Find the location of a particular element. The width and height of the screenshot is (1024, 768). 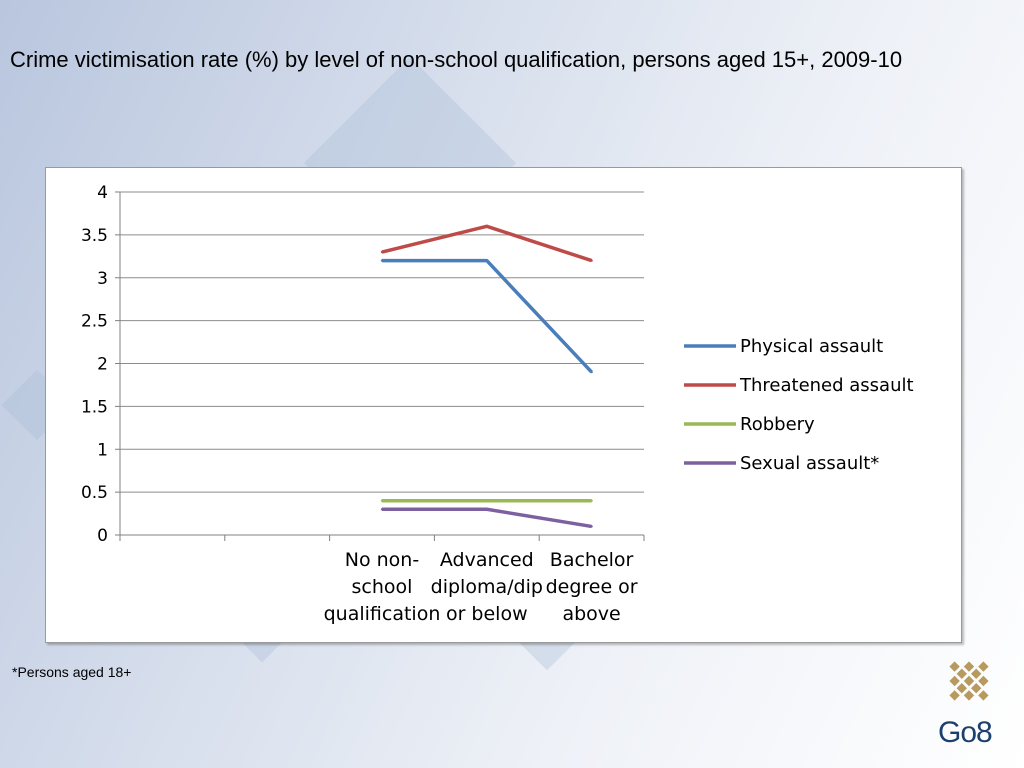

y-tick-label: 0.5 is located at coordinates (94, 493).